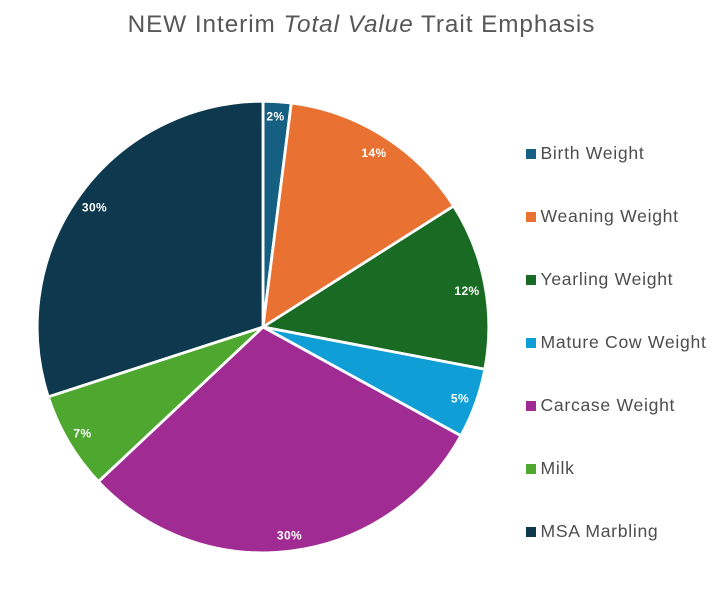 This screenshot has width=723, height=607. What do you see at coordinates (373, 153) in the screenshot?
I see `svg-text: 14%` at bounding box center [373, 153].